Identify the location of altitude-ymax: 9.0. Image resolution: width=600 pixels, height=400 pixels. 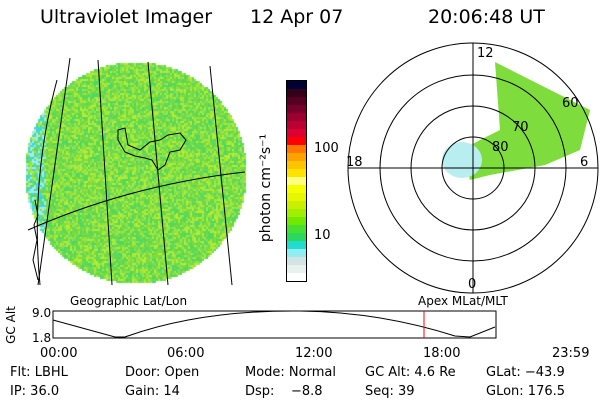
(41, 313).